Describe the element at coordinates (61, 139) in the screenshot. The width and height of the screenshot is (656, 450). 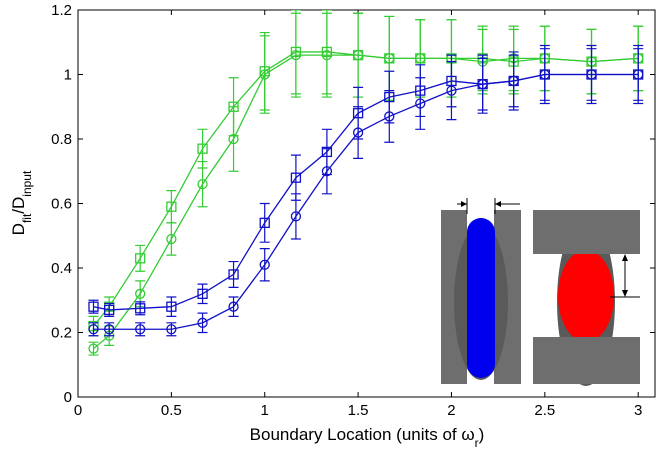
I see `y-tick-label: 0.8` at that location.